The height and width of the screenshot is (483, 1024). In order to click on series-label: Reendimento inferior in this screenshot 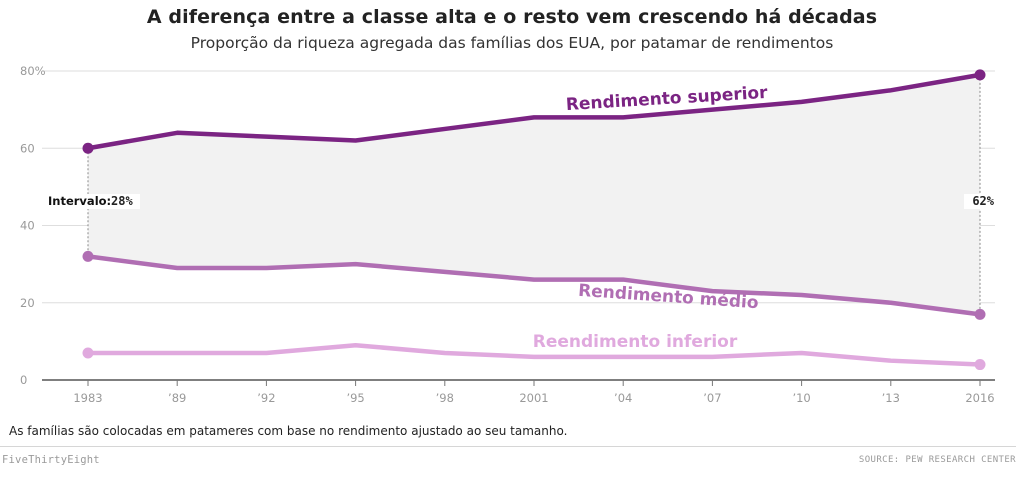, I will do `click(635, 342)`.